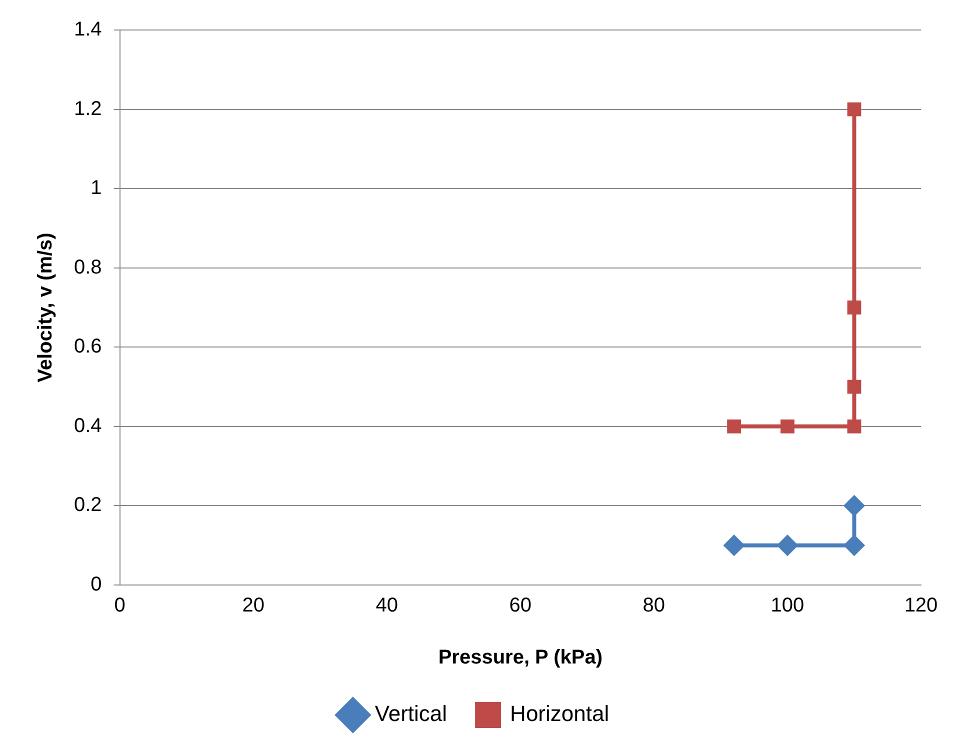  I want to click on x-tick-label: 20, so click(253, 605).